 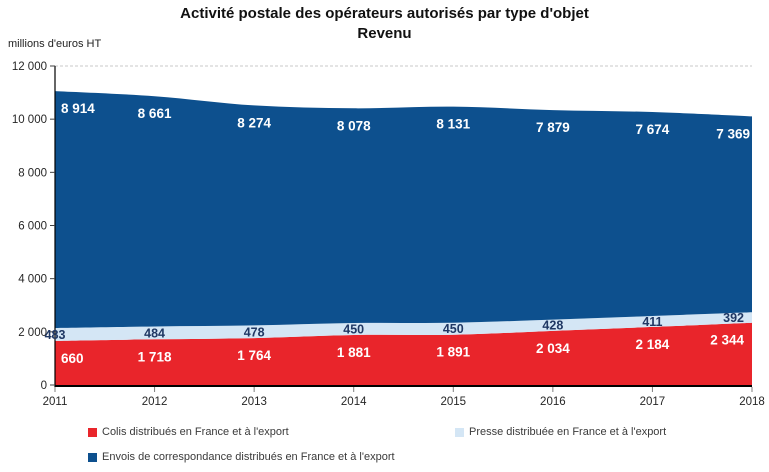 What do you see at coordinates (552, 326) in the screenshot?
I see `value-label: 428` at bounding box center [552, 326].